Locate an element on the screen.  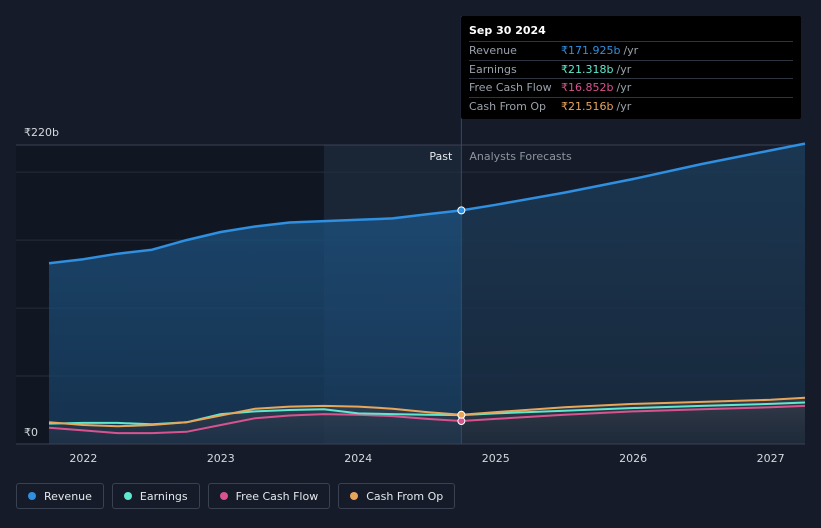
x-tick-label: 2025 is located at coordinates (496, 458).